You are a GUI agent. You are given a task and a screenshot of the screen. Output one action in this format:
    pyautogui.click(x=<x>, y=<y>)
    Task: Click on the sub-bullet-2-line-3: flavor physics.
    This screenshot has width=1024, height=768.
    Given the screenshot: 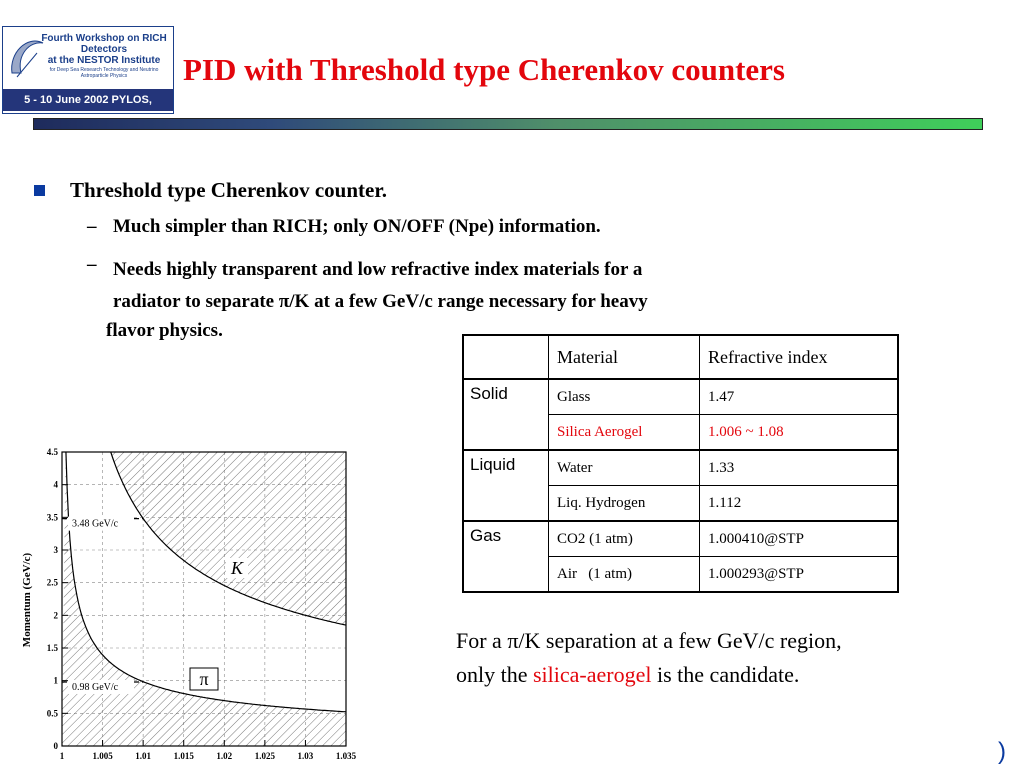 What is the action you would take?
    pyautogui.click(x=164, y=330)
    